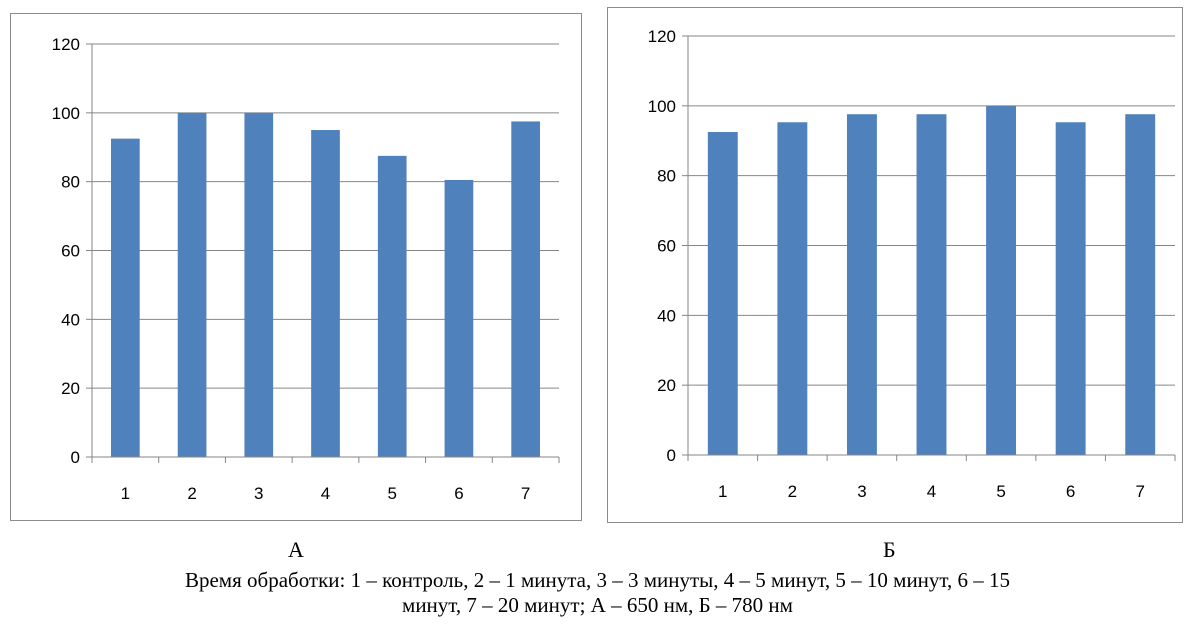  I want to click on chart-0-x-tick-label: 5, so click(391, 493).